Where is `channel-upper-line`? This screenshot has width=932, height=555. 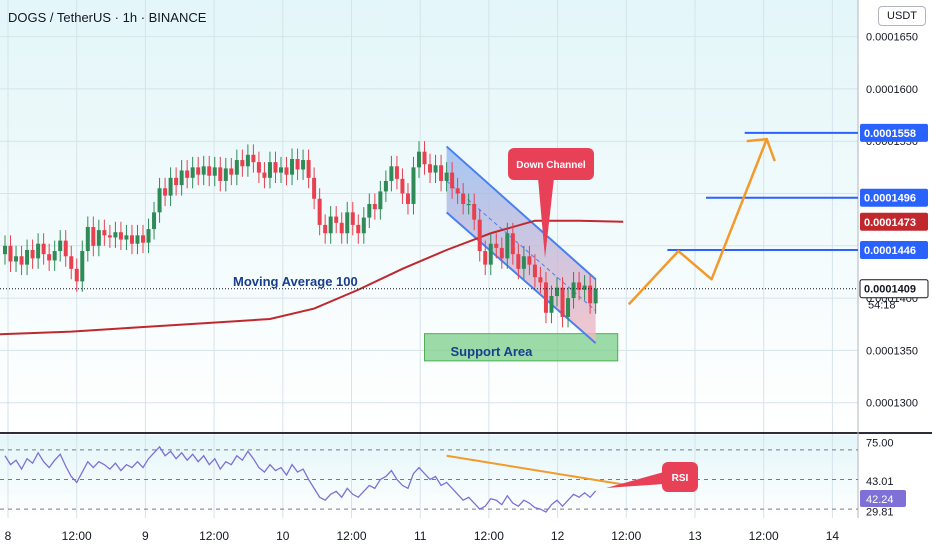 channel-upper-line is located at coordinates (521, 213).